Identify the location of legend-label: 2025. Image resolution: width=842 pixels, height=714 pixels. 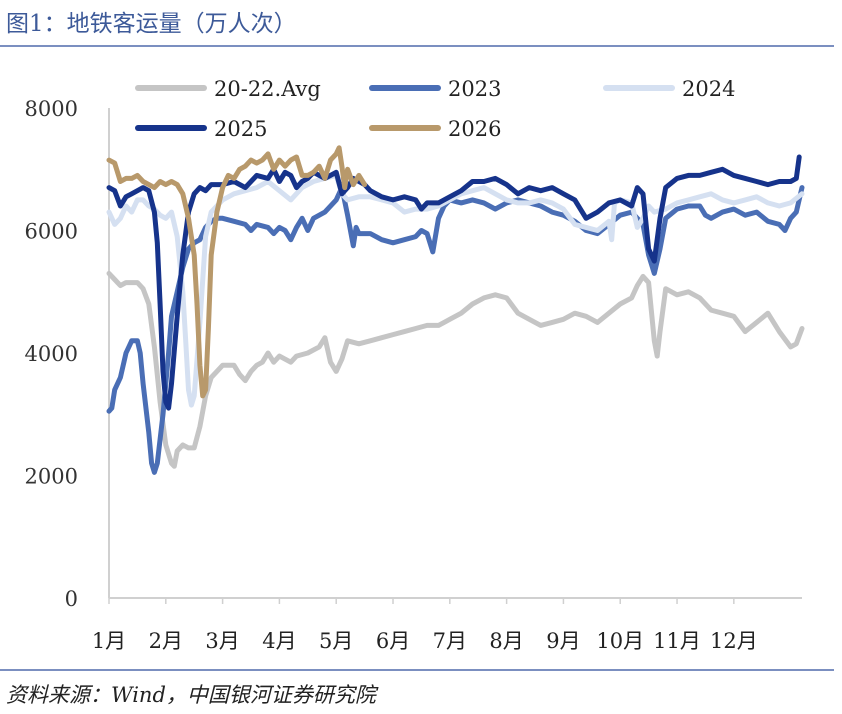
(240, 129).